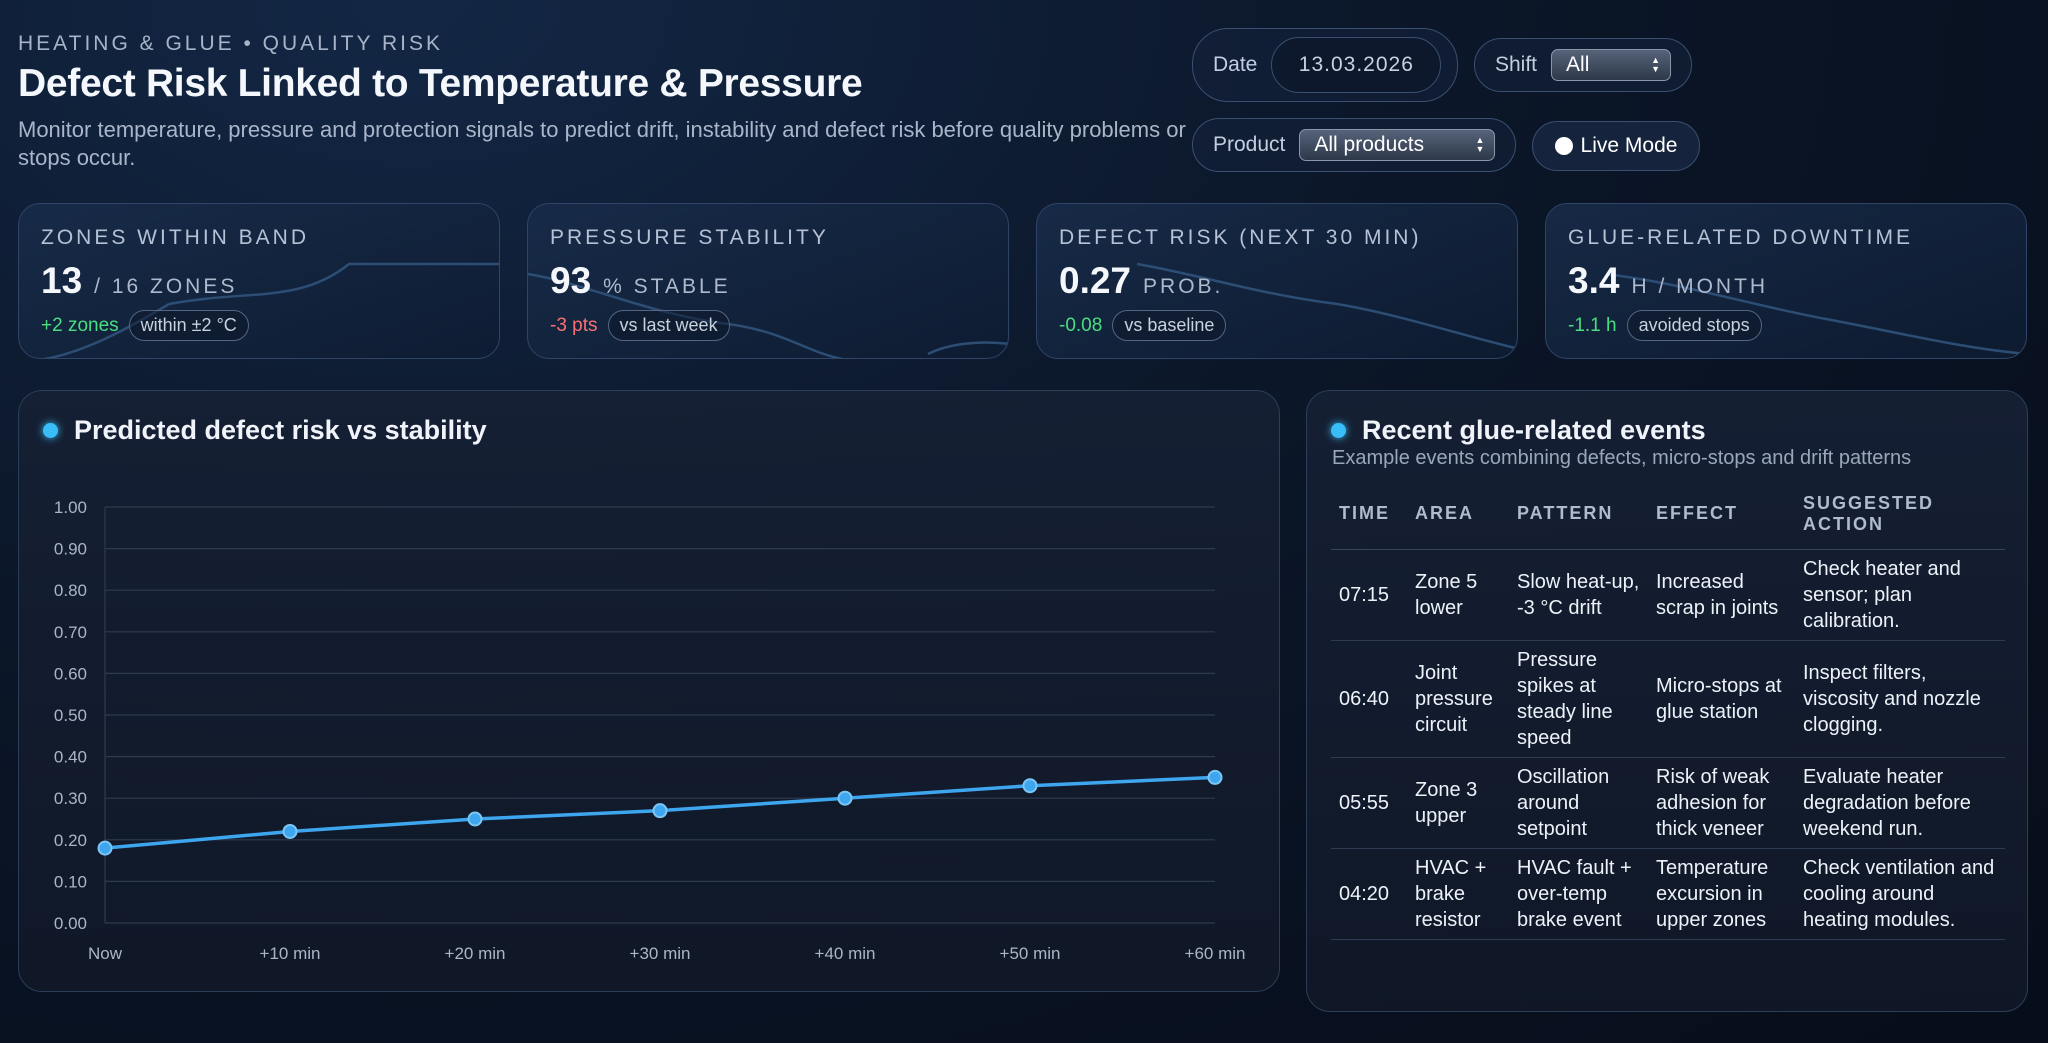 The image size is (2048, 1043). I want to click on chart-panel-title: Predicted defect risk vs stability, so click(280, 430).